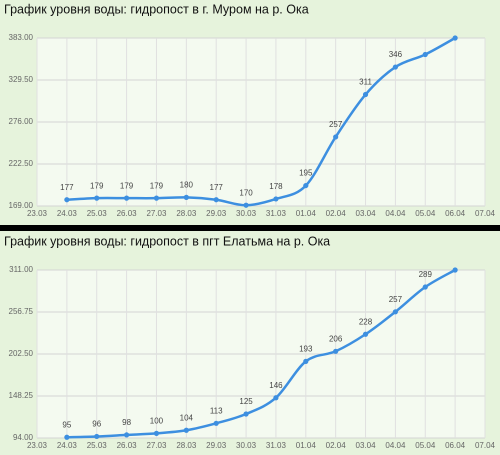  Describe the element at coordinates (276, 385) in the screenshot. I see `value-label: 146` at that location.